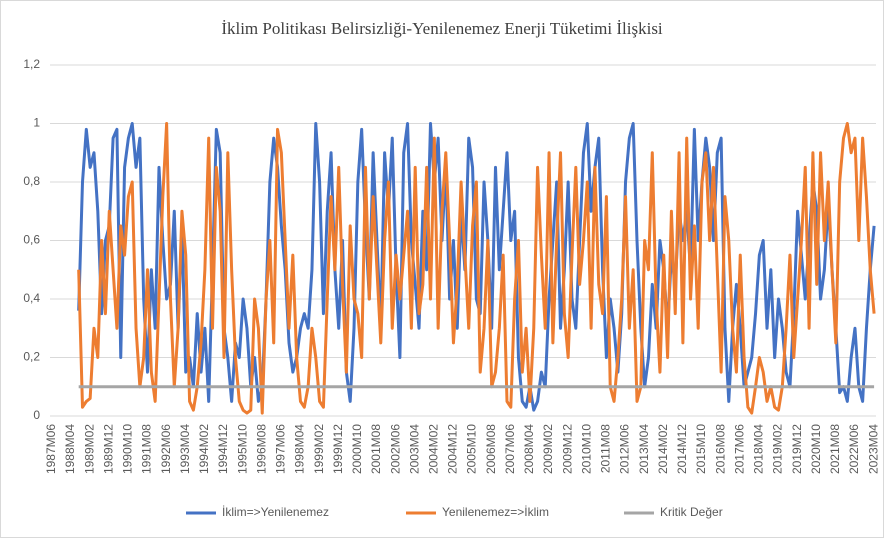  I want to click on x-tick-label: 1989M02, so click(89, 449).